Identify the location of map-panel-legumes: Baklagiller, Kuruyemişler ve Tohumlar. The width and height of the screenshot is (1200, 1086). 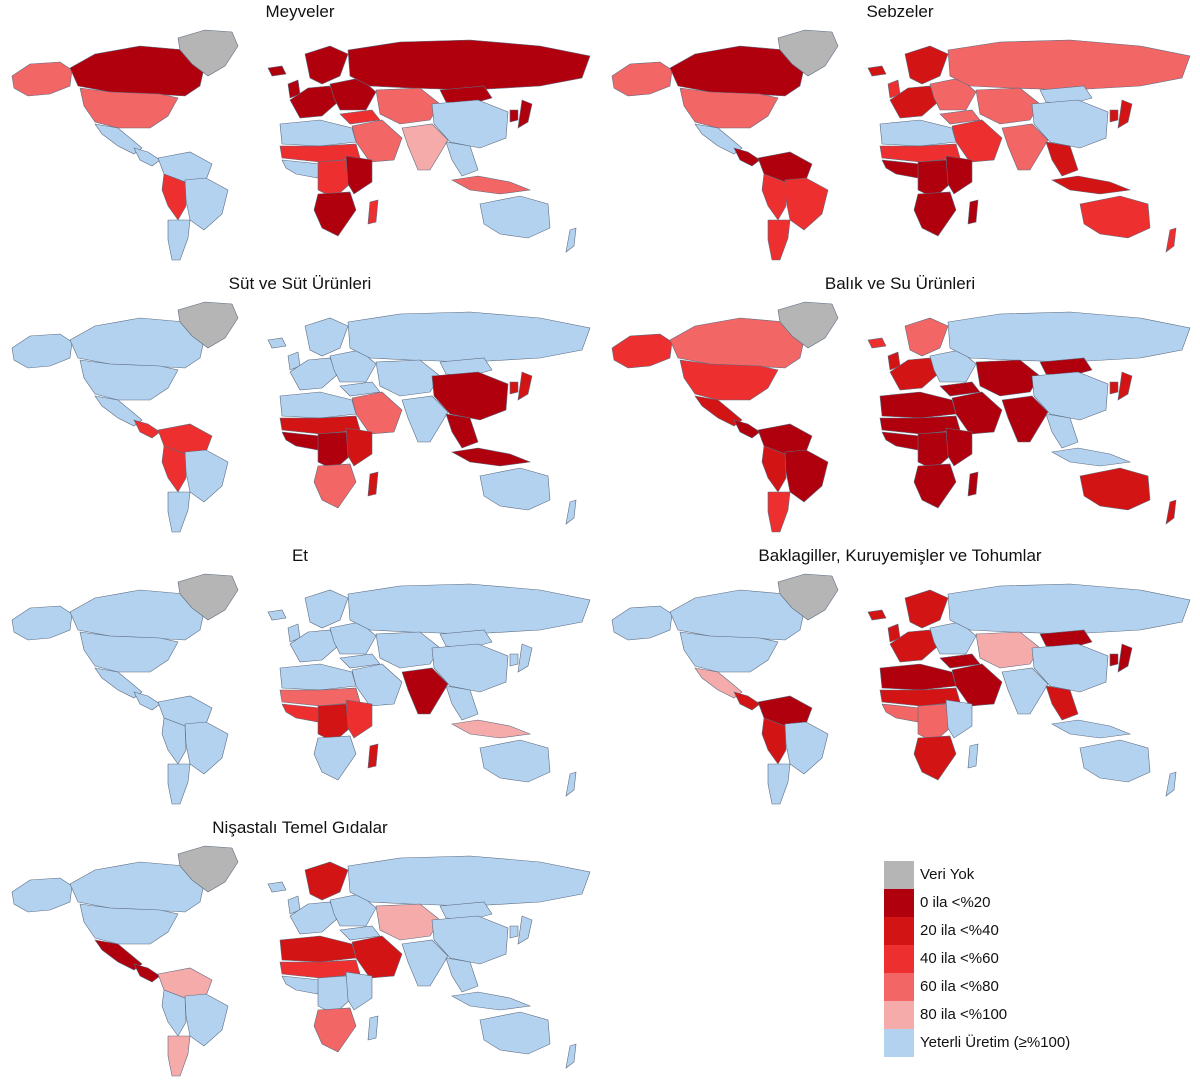
(900, 679).